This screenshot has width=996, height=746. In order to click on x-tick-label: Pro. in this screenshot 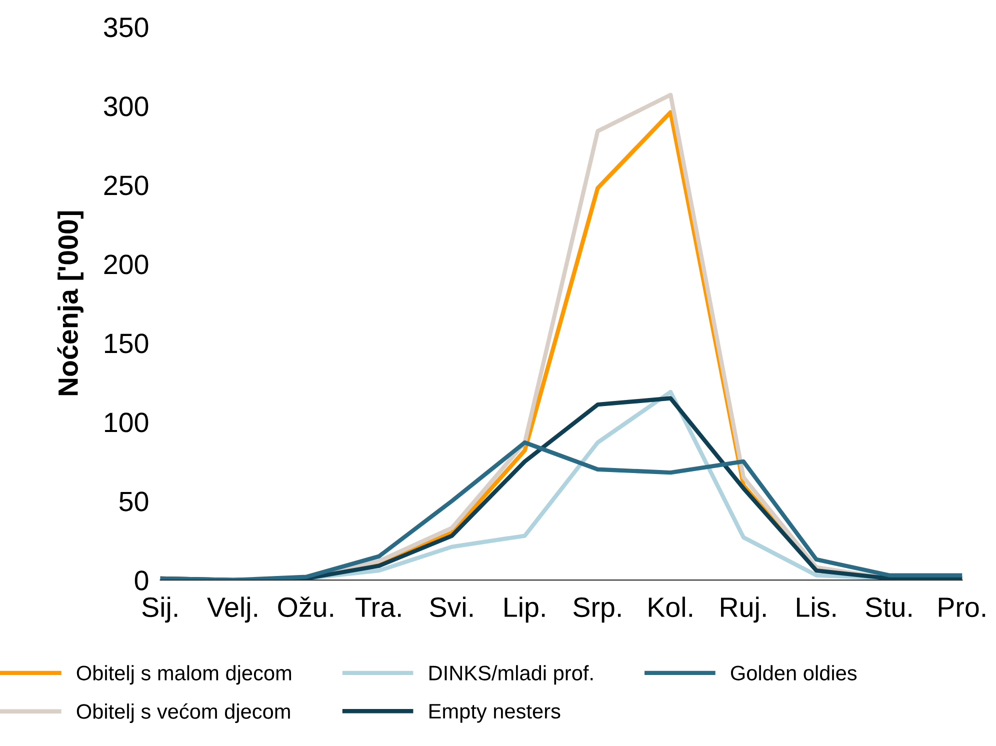, I will do `click(962, 608)`.